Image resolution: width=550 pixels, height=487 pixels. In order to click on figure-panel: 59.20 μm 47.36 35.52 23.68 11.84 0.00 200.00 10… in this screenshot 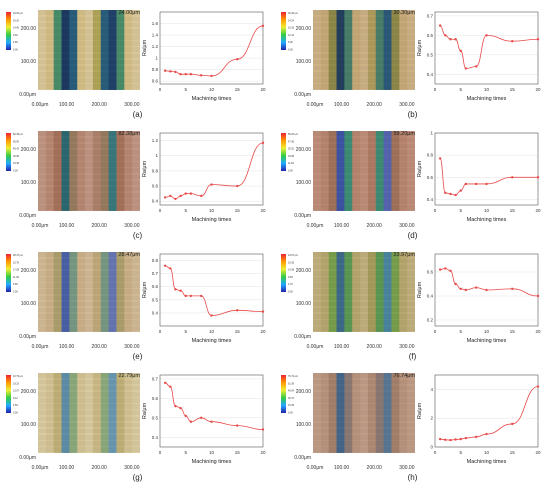, I will do `click(412, 181)`.